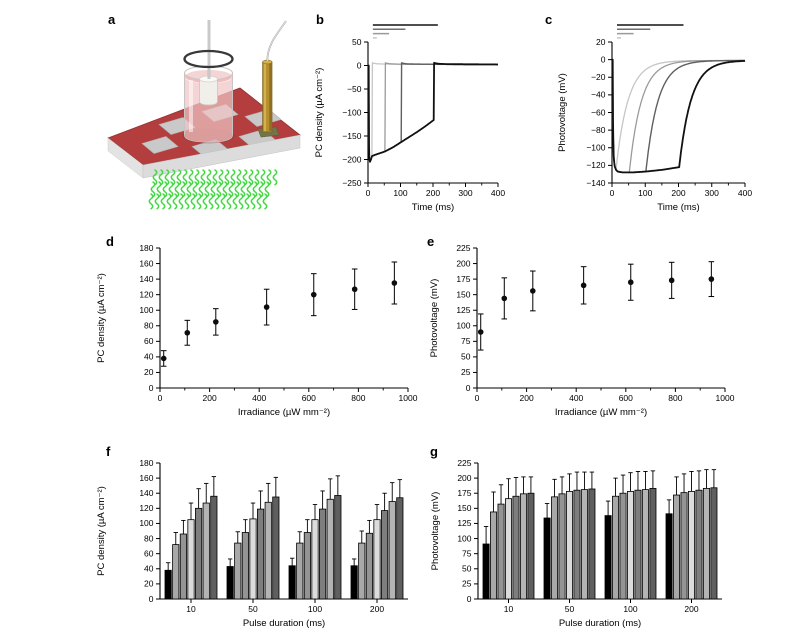 The height and width of the screenshot is (639, 804). Describe the element at coordinates (149, 341) in the screenshot. I see `svg-text: 60` at that location.